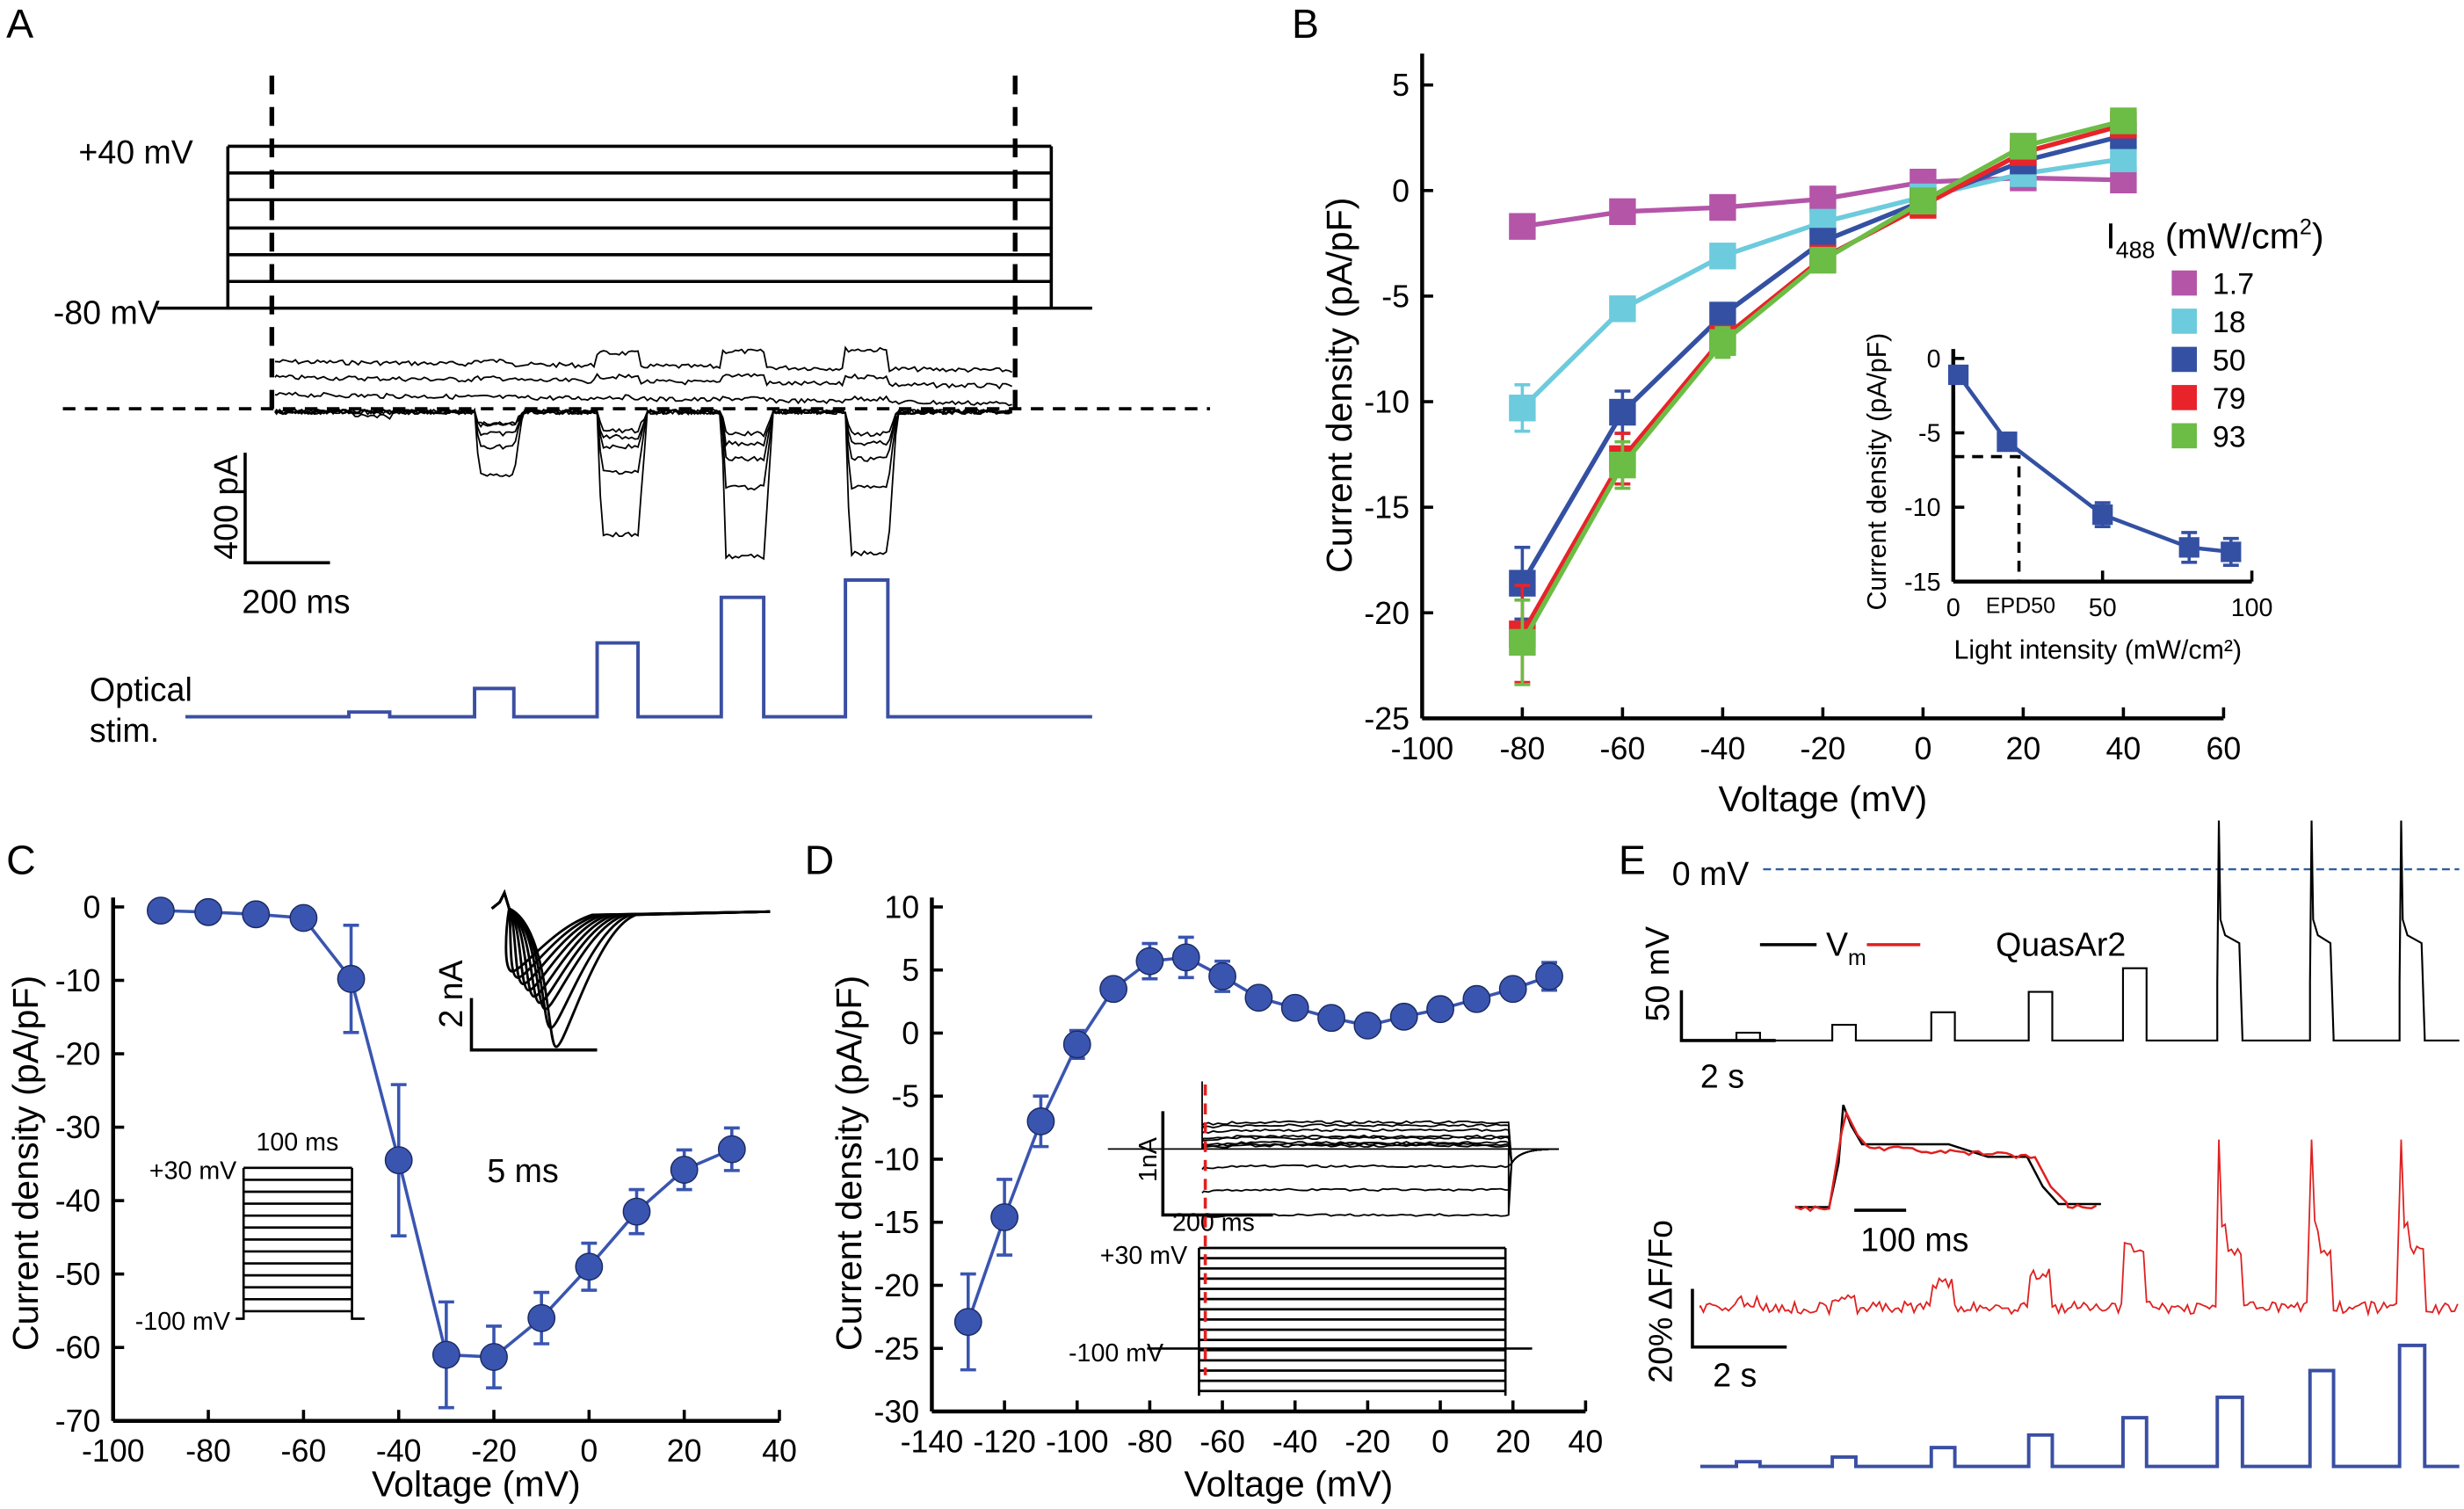  I want to click on vm-trace, so click(2079, 931).